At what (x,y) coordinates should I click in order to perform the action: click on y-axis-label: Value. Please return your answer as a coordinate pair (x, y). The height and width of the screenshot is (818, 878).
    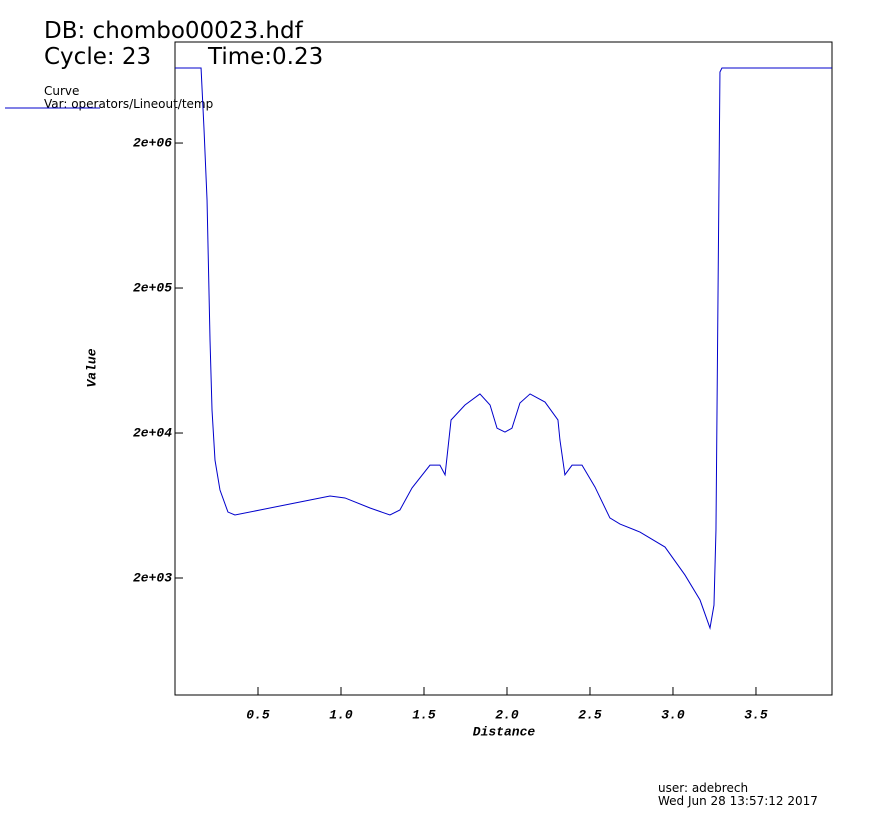
    Looking at the image, I should click on (91, 367).